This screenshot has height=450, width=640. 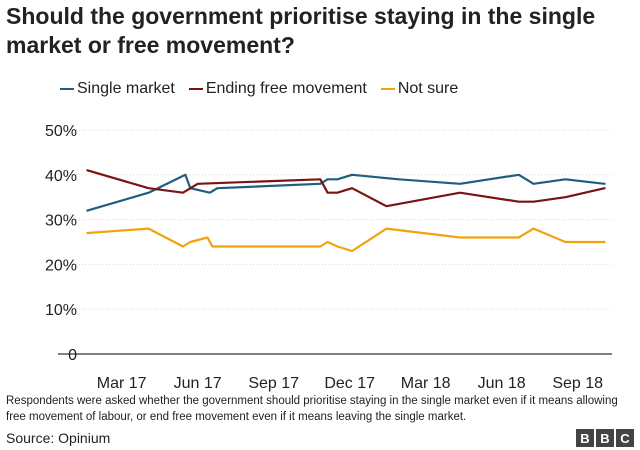 What do you see at coordinates (273, 383) in the screenshot?
I see `x-tick-label: Sep 17` at bounding box center [273, 383].